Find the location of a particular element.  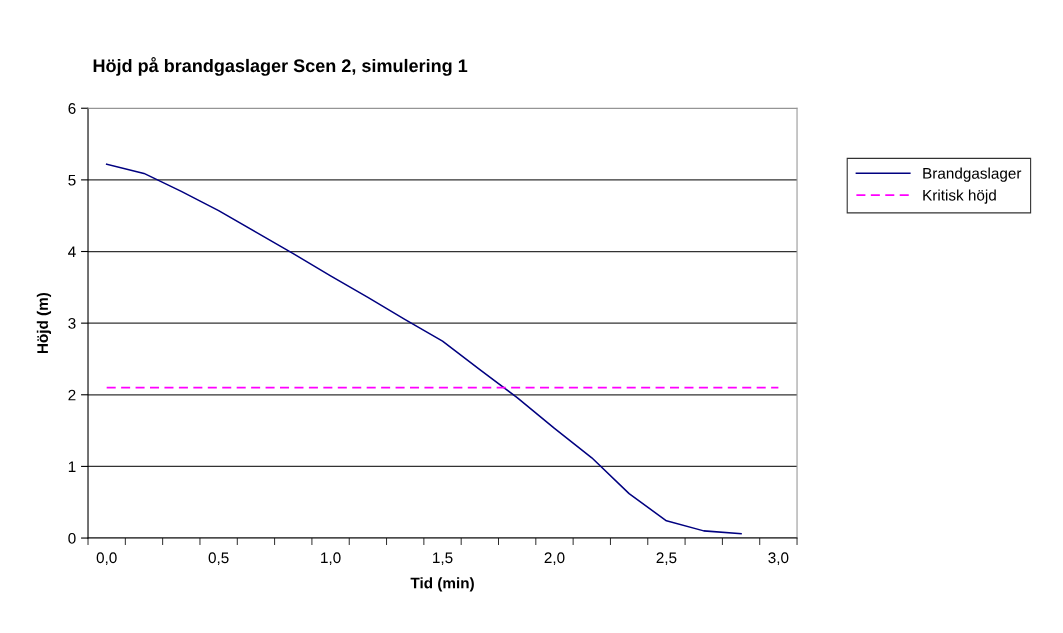

y-axis-title: Höjd (m) is located at coordinates (44, 323).